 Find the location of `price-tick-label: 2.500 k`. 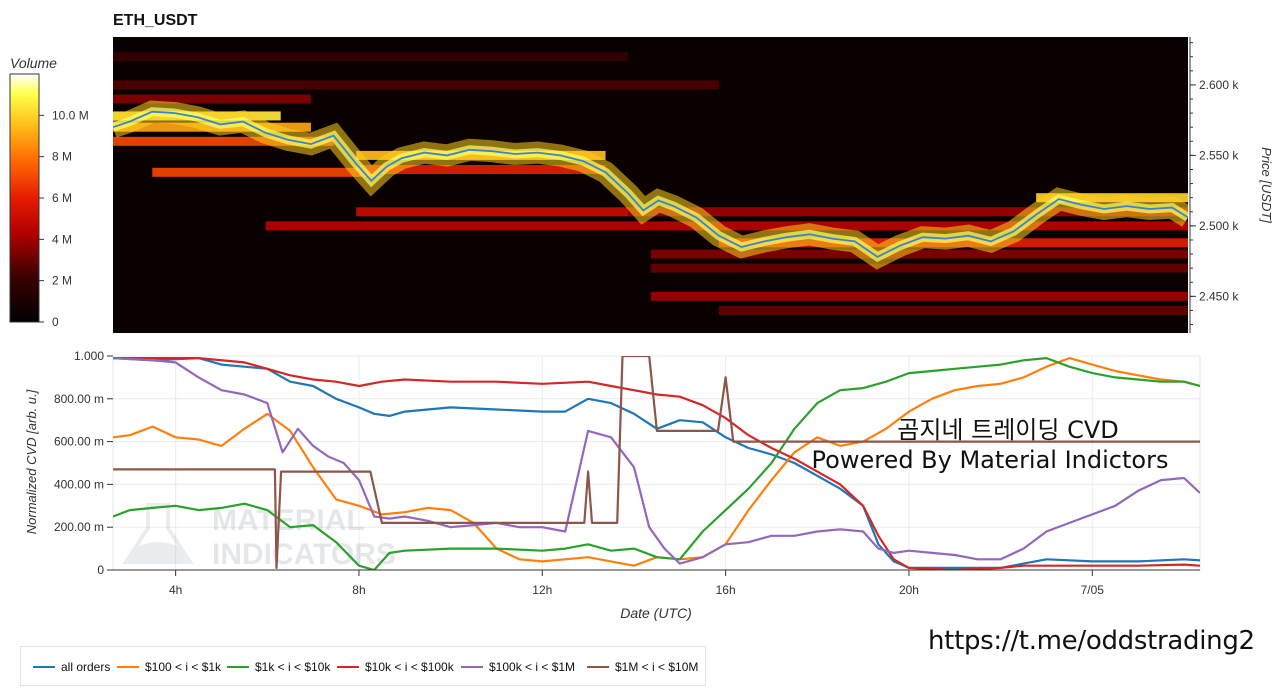

price-tick-label: 2.500 k is located at coordinates (1219, 226).